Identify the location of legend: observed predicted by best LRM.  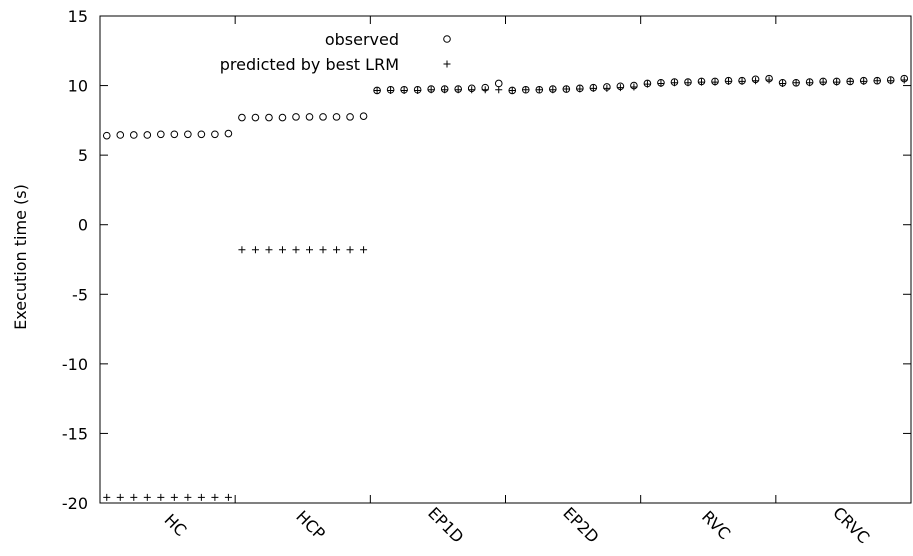
(335, 52).